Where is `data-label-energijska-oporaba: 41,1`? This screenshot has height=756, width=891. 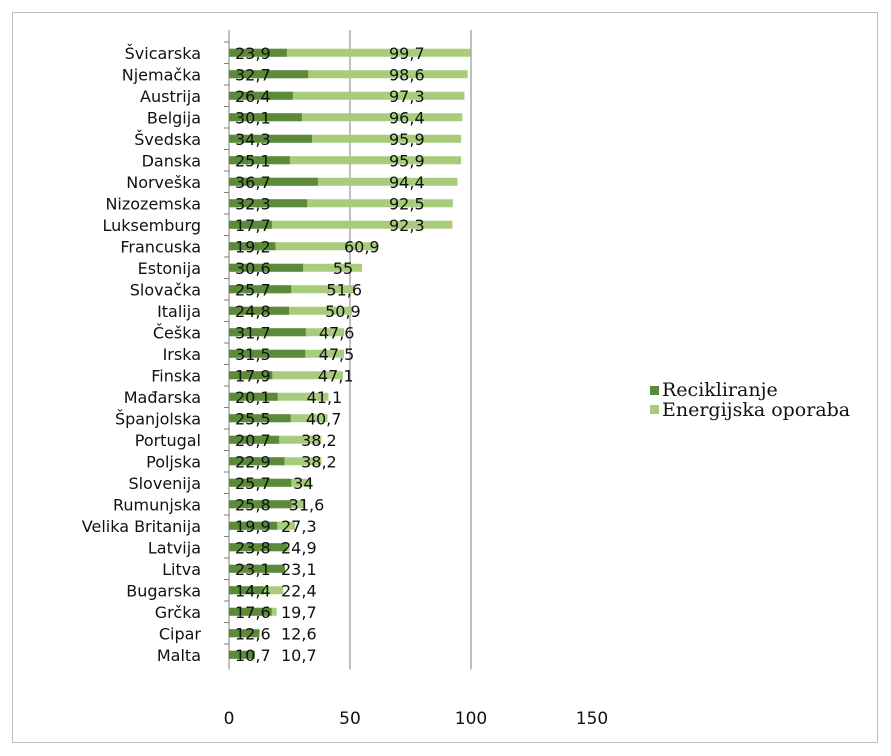
data-label-energijska-oporaba: 41,1 is located at coordinates (325, 397).